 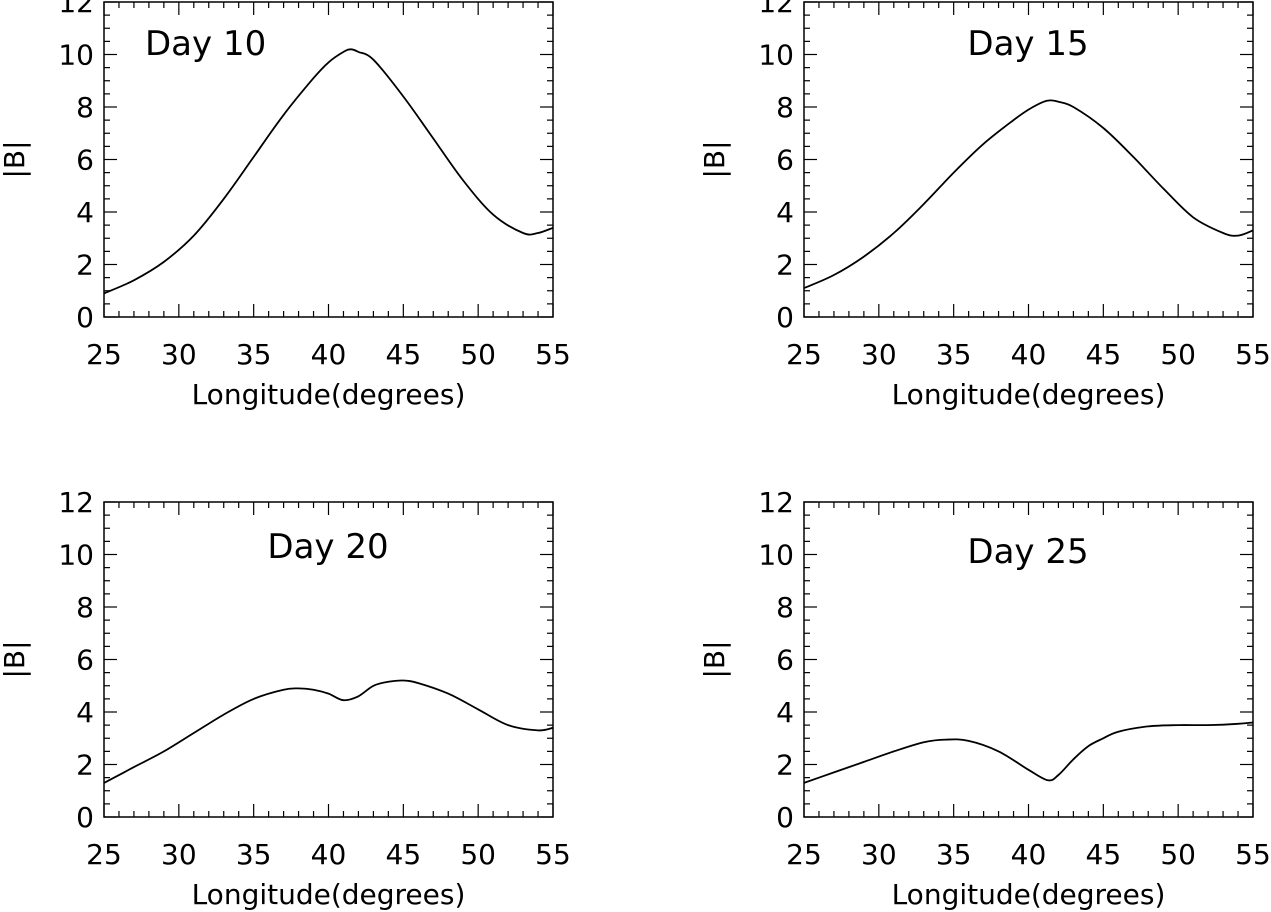 I want to click on panel-title: Day 20, so click(x=327, y=547).